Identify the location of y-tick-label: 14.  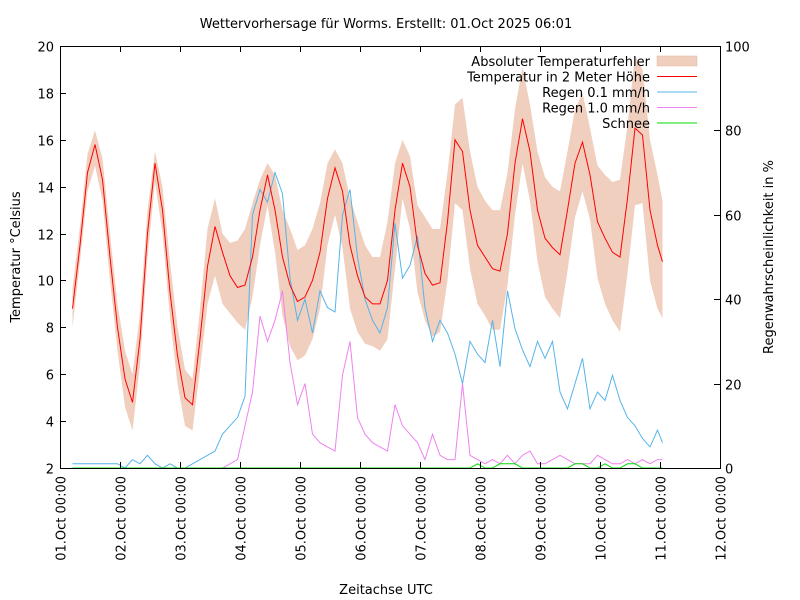
(45, 189).